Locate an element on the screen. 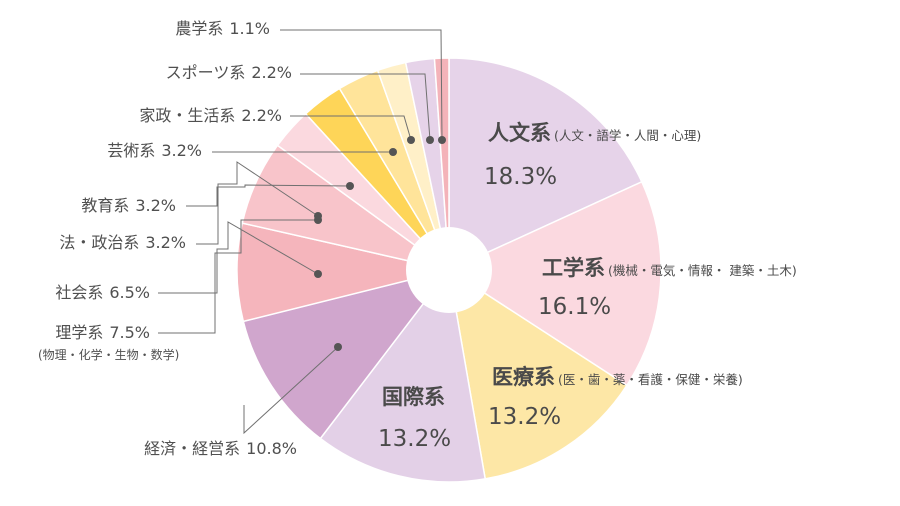  slice-5-leader-line is located at coordinates (238, 276).